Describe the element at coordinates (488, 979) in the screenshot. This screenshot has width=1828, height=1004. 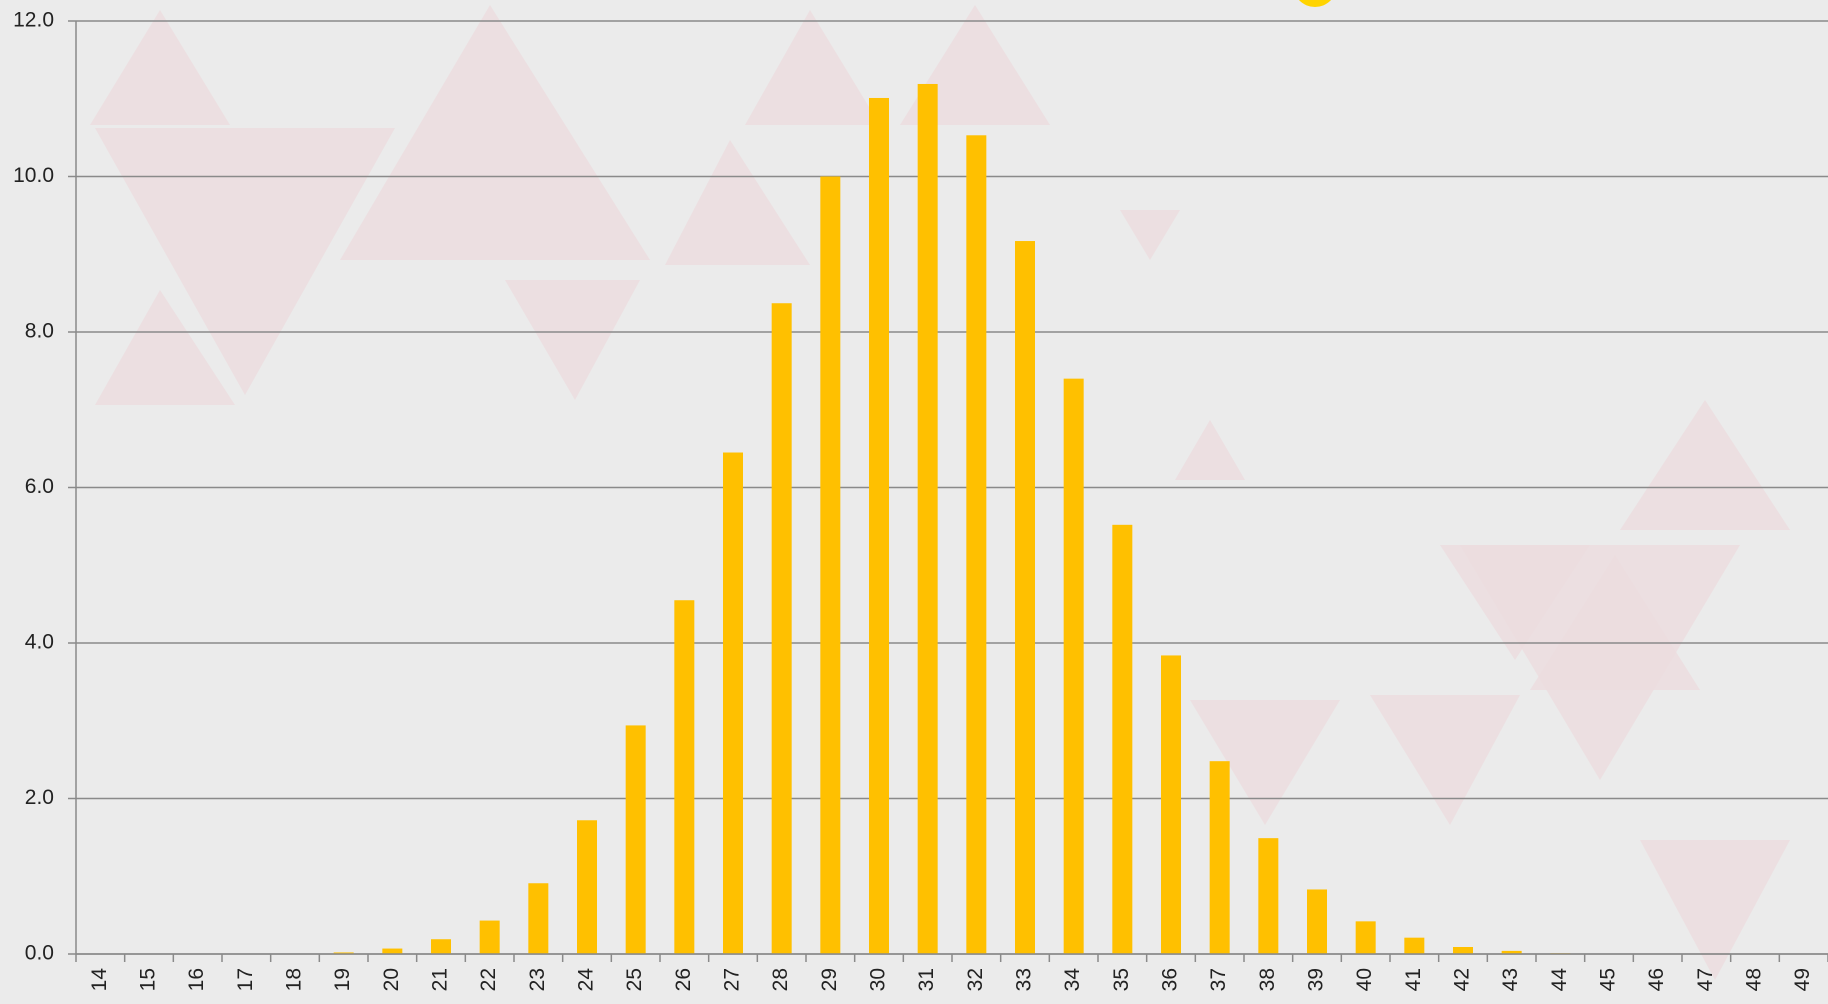
I see `x-tick-label: 22` at that location.